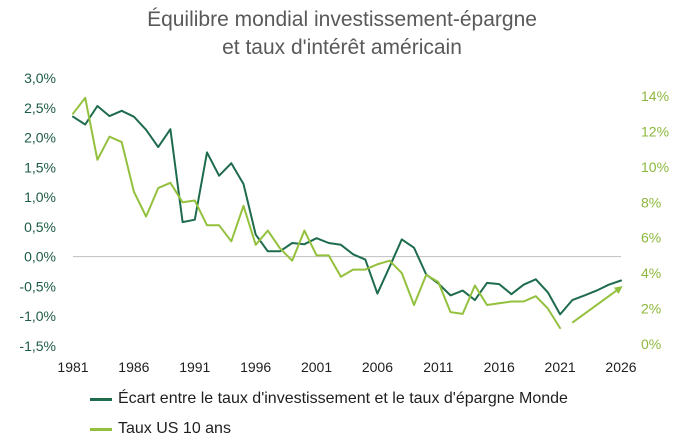 The width and height of the screenshot is (684, 447). I want to click on left-tick-label: 1,5%, so click(40, 167).